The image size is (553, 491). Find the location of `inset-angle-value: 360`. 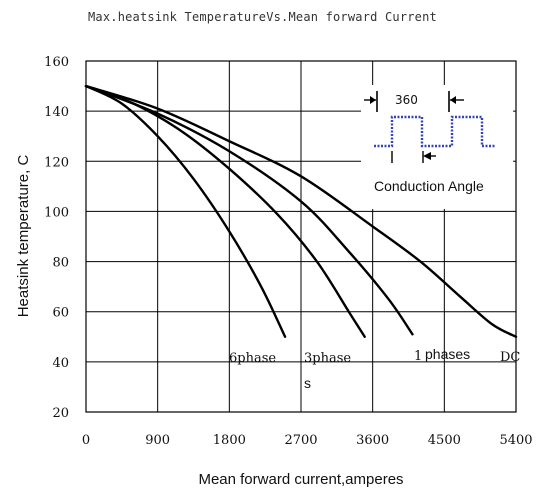

inset-angle-value: 360 is located at coordinates (406, 100).